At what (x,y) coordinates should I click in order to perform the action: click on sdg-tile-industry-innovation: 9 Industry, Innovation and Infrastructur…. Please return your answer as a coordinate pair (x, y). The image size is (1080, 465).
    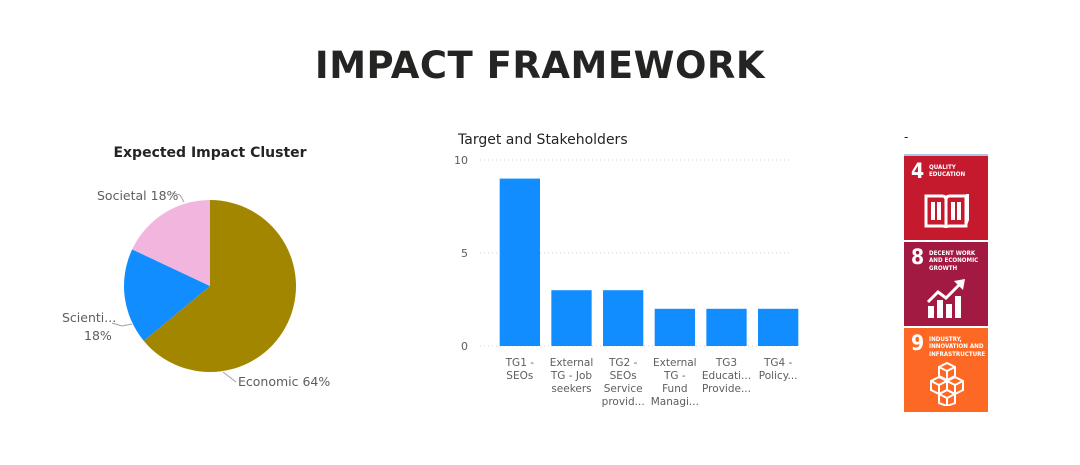
    Looking at the image, I should click on (946, 370).